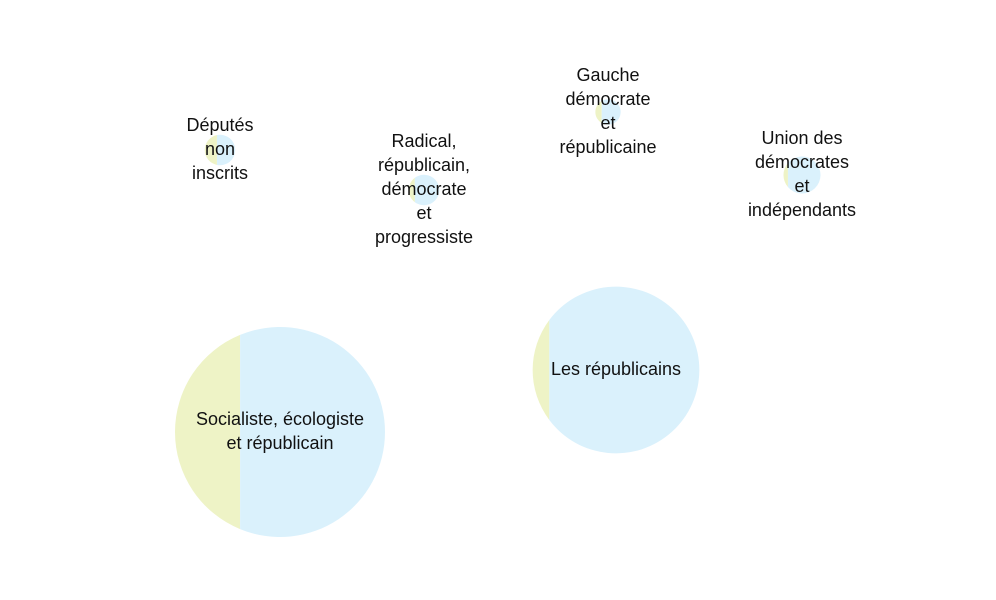  I want to click on bubble-label-line: progressiste, so click(424, 237).